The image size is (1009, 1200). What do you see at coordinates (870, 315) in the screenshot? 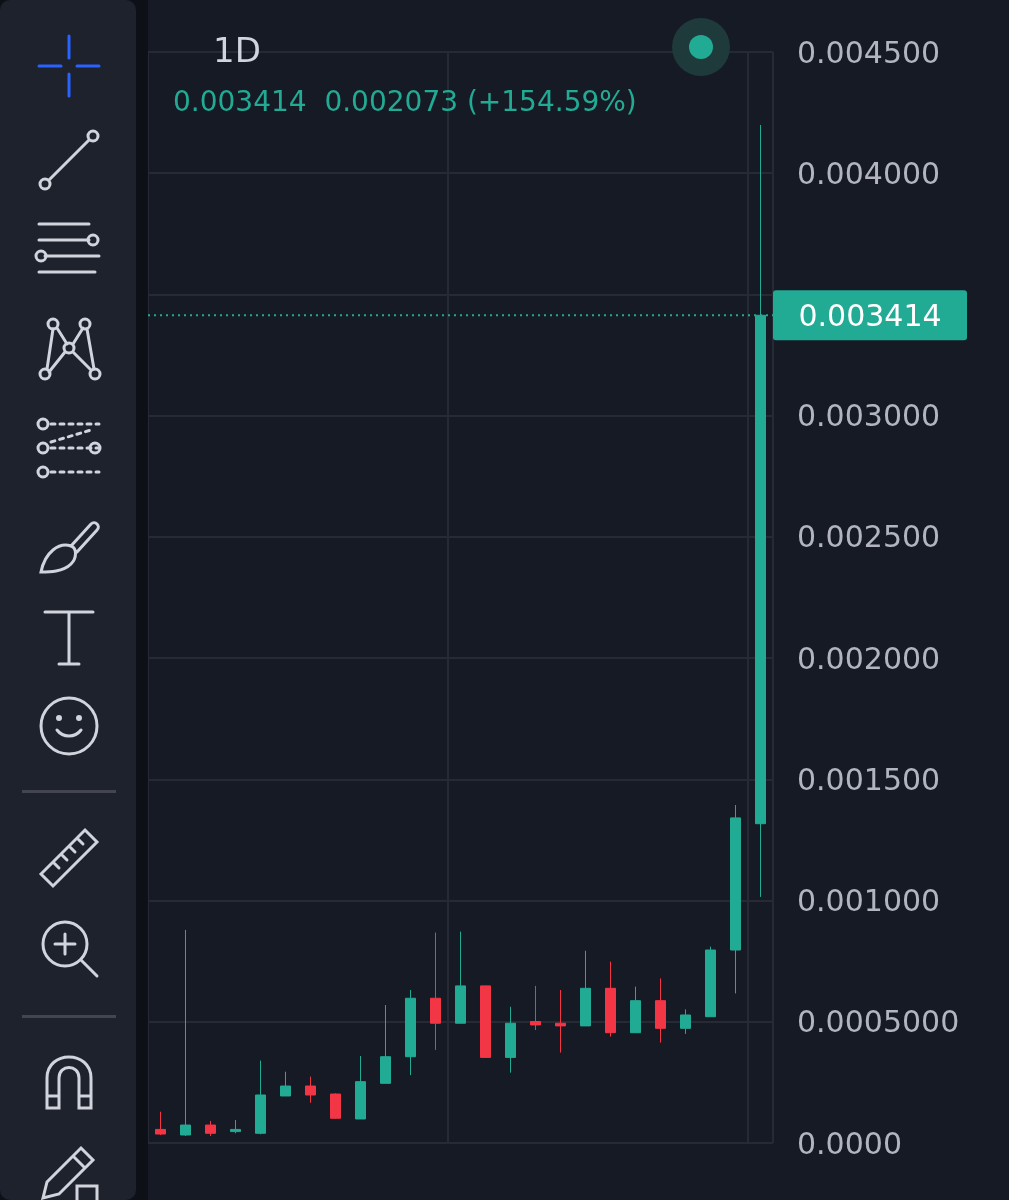
I see `ref-line-label: 0.003414` at bounding box center [870, 315].